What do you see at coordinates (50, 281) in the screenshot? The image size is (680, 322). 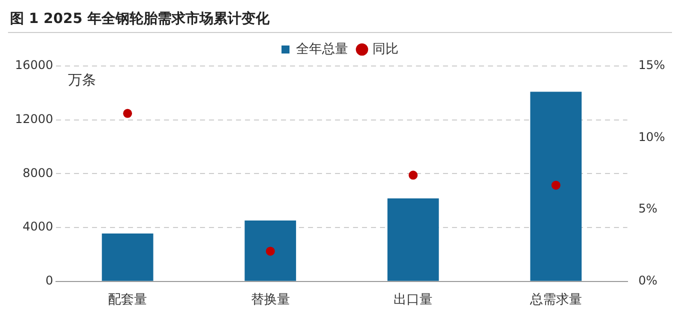 I see `y-tick-label: 0` at bounding box center [50, 281].